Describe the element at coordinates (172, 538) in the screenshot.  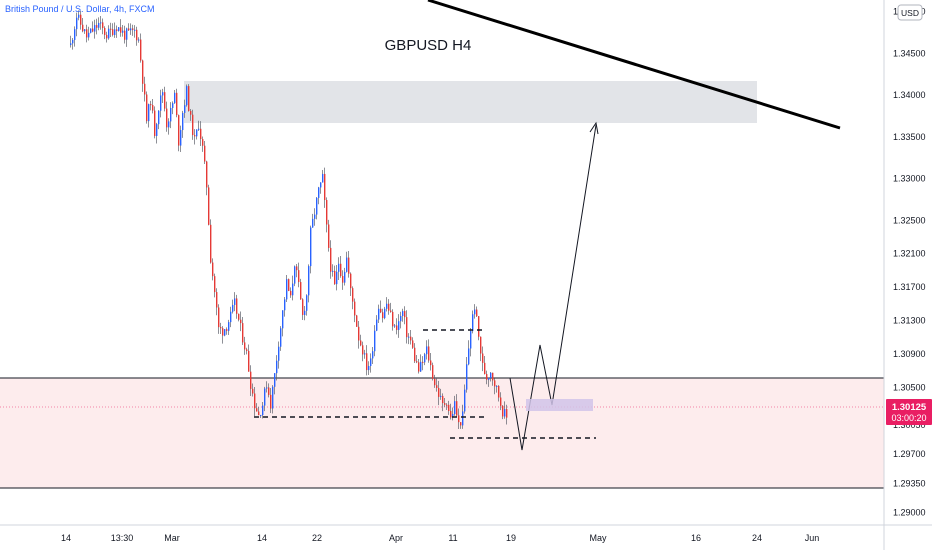
I see `x-tick-label: Mar` at that location.